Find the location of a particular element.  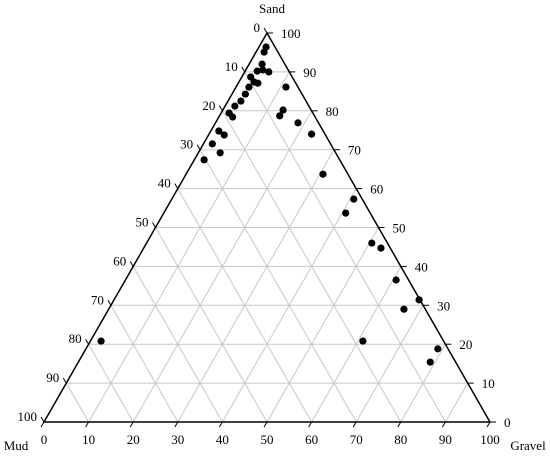

gravel-tick-label: 40 is located at coordinates (222, 439).